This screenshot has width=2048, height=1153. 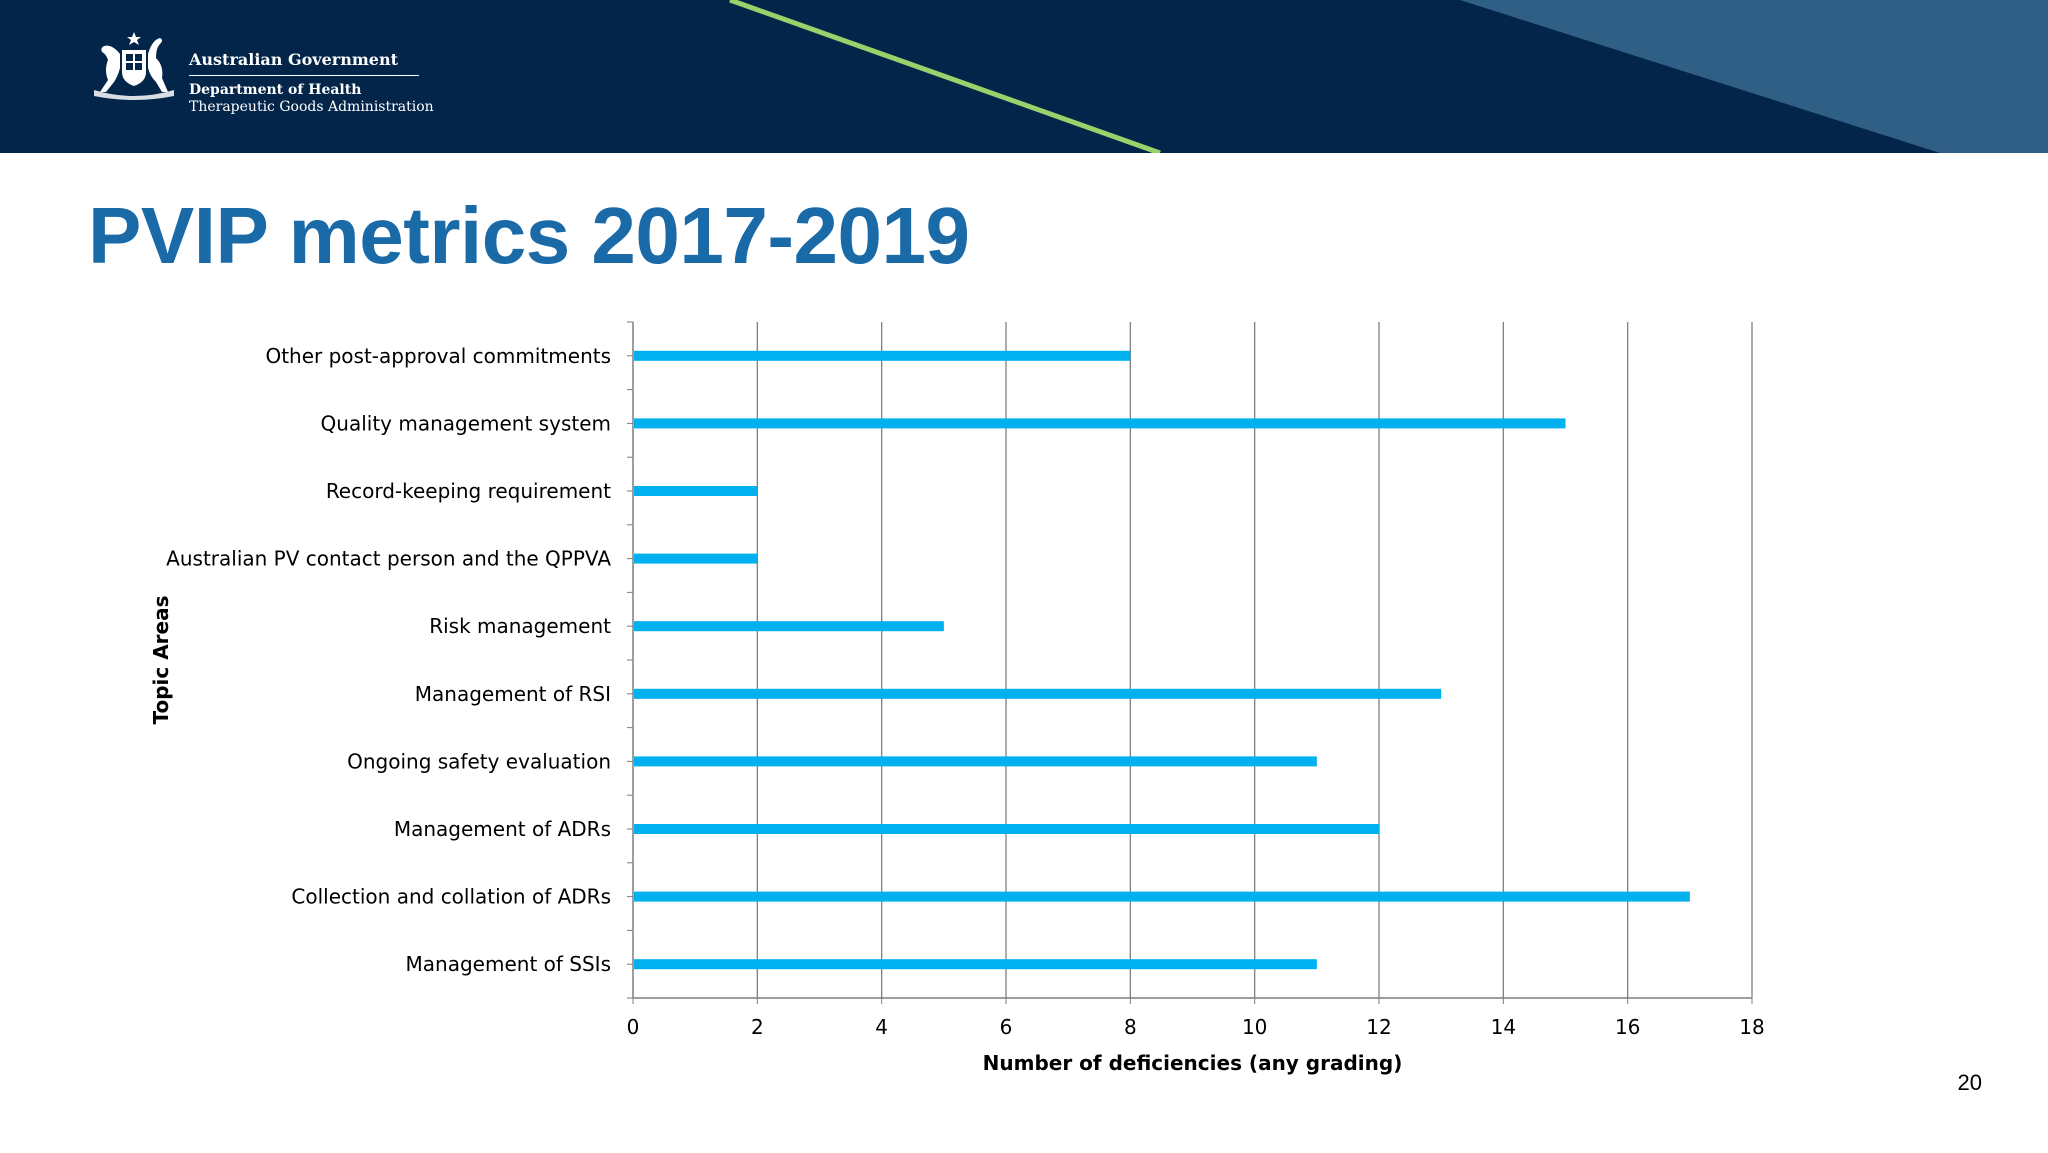 What do you see at coordinates (1254, 1027) in the screenshot?
I see `x-tick-label: 10` at bounding box center [1254, 1027].